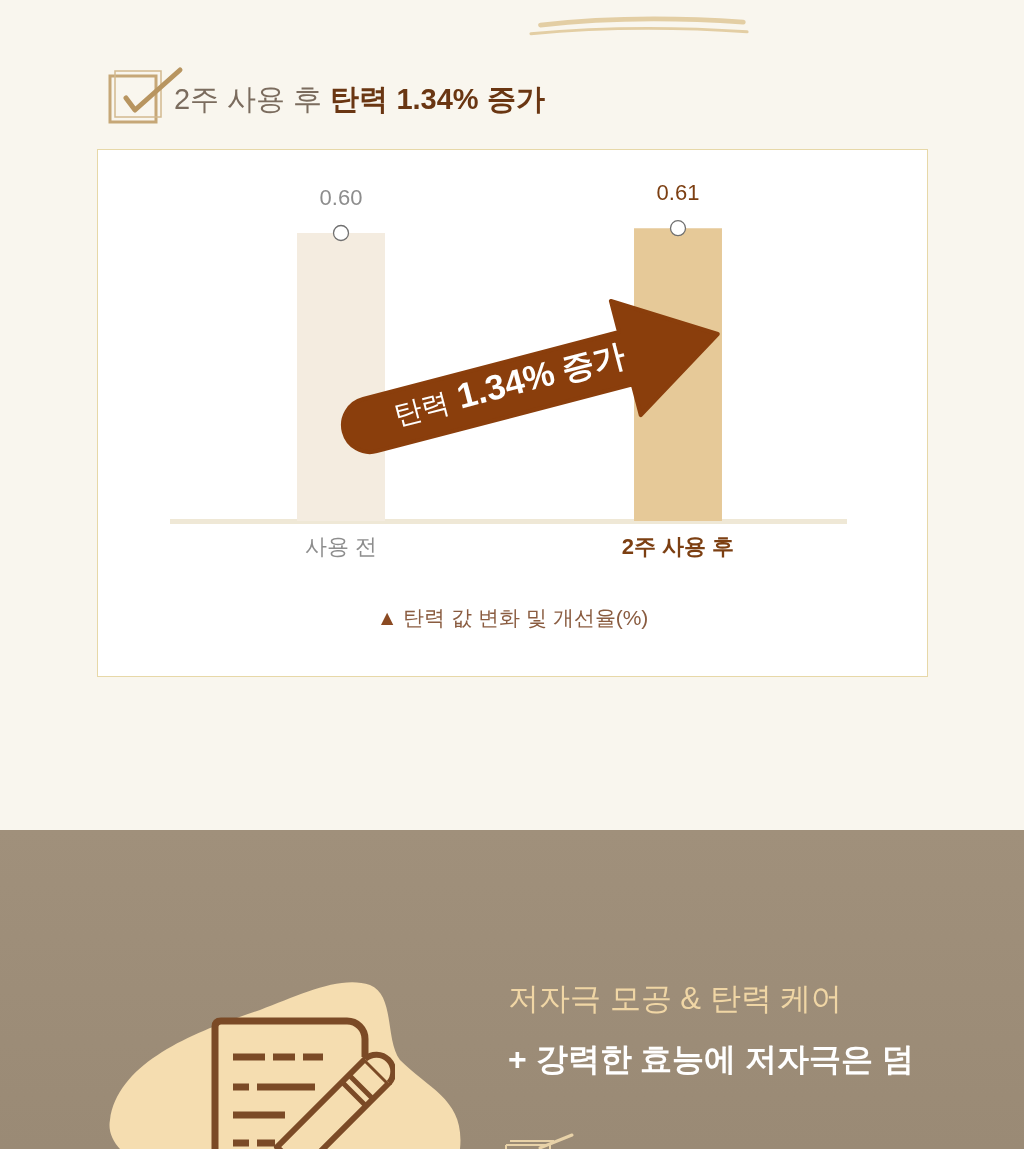 Image resolution: width=1024 pixels, height=1149 pixels. What do you see at coordinates (678, 193) in the screenshot?
I see `data-label: 0.61` at bounding box center [678, 193].